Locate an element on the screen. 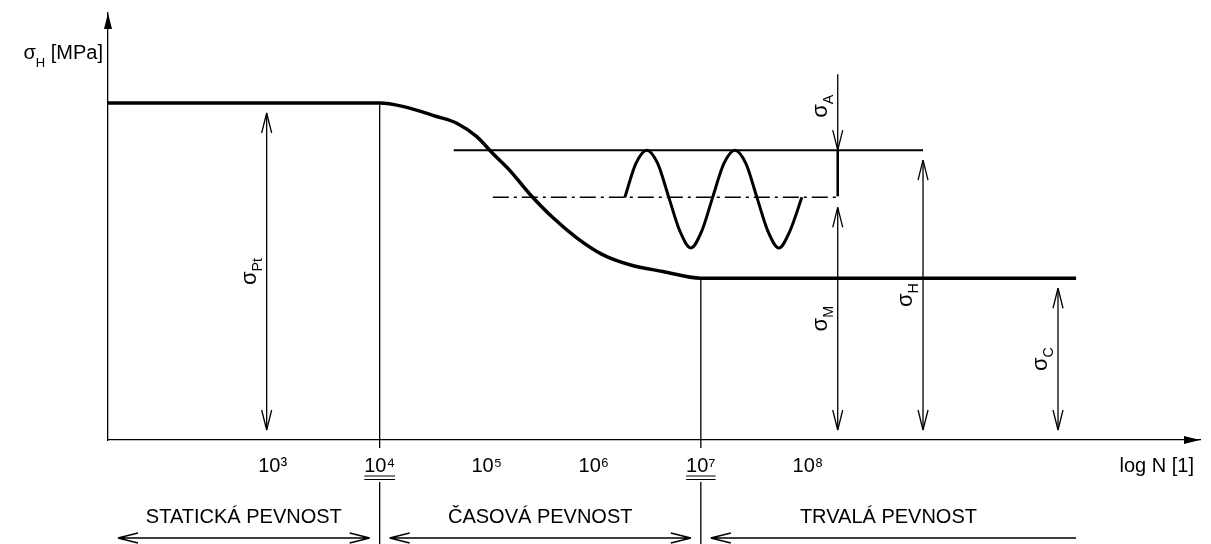  x-tick-label: 10³ is located at coordinates (273, 464).